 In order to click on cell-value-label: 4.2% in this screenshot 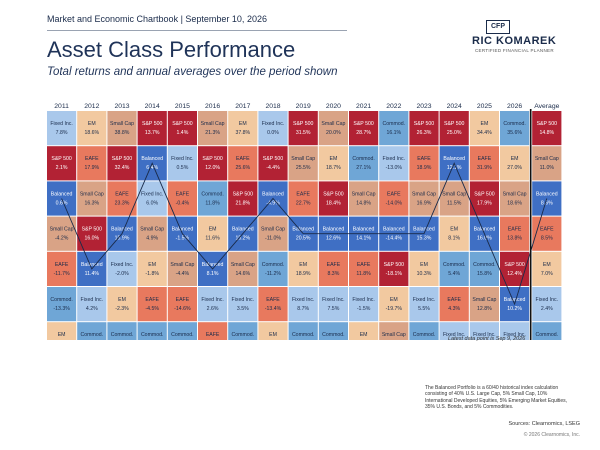, I will do `click(92, 309)`.